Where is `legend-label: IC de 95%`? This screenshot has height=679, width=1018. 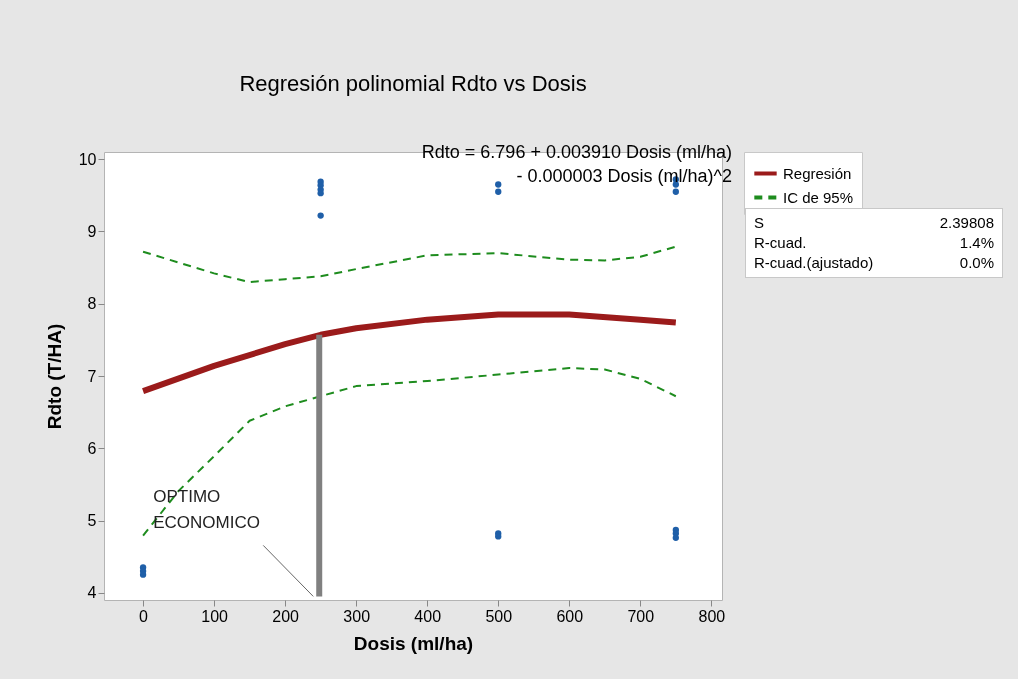 legend-label: IC de 95% is located at coordinates (818, 197).